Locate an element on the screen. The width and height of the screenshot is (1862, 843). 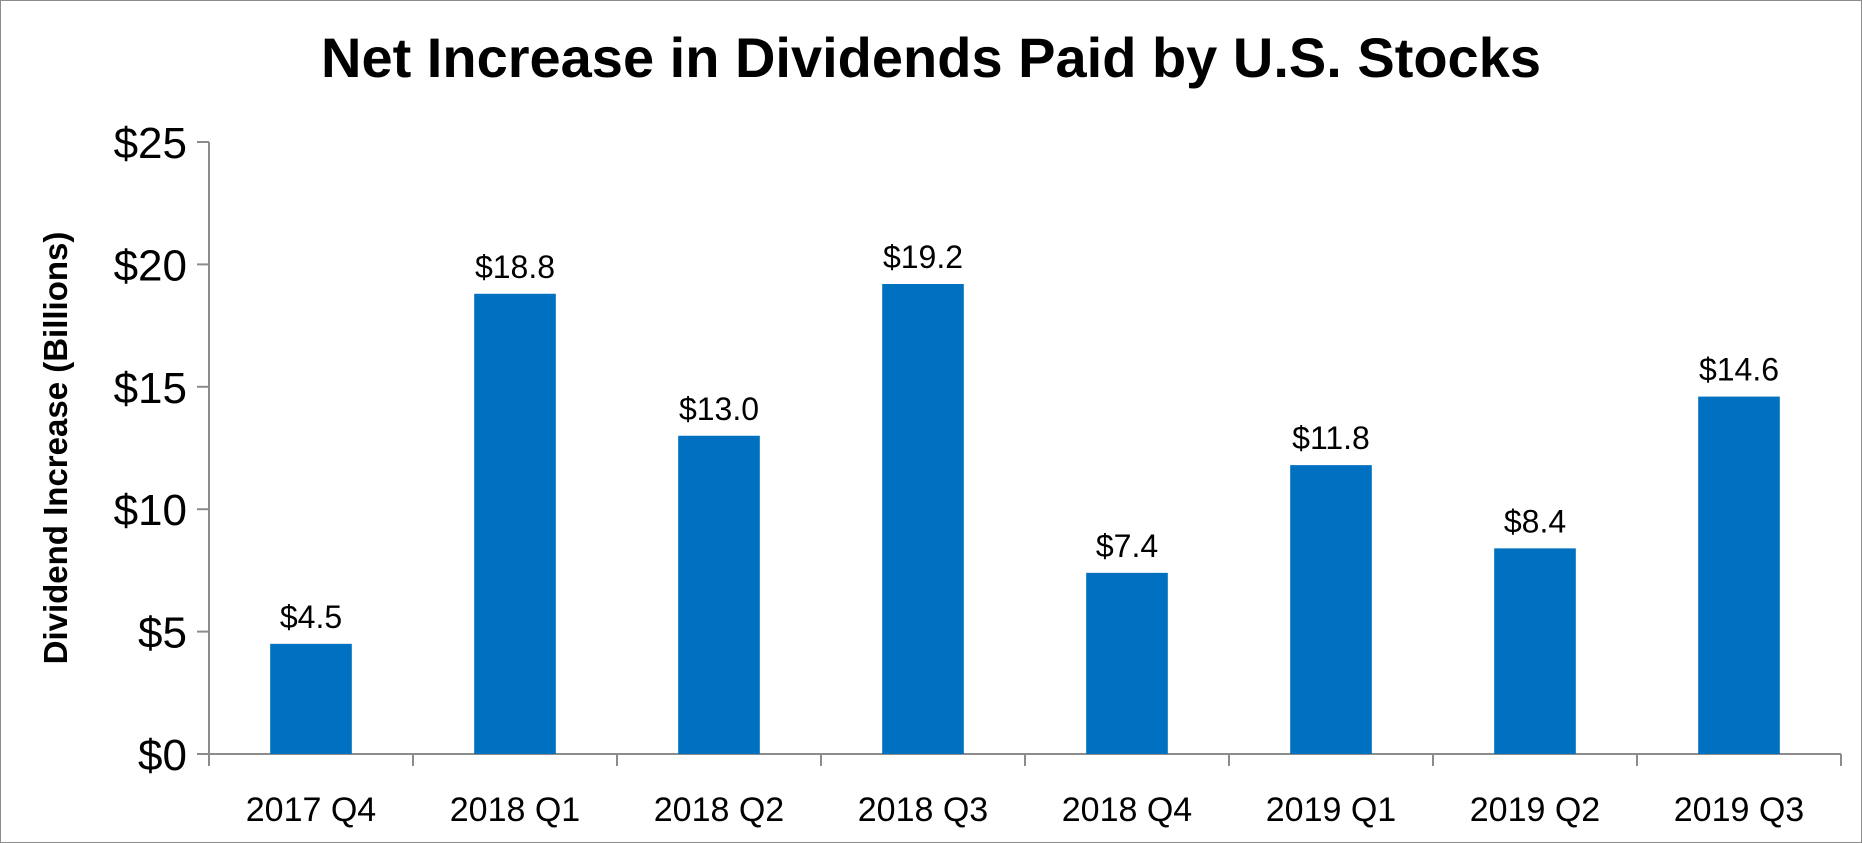
x-tick-label: 2018 Q3 is located at coordinates (923, 810).